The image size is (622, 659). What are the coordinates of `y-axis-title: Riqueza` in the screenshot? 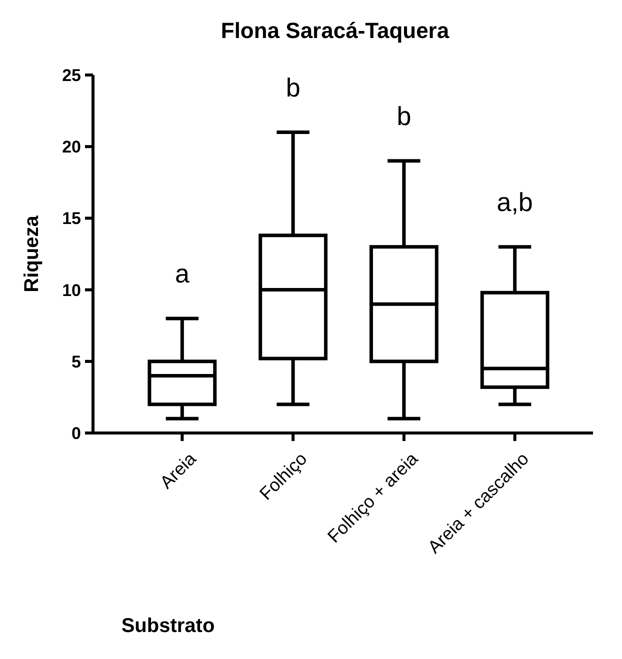 It's located at (32, 253).